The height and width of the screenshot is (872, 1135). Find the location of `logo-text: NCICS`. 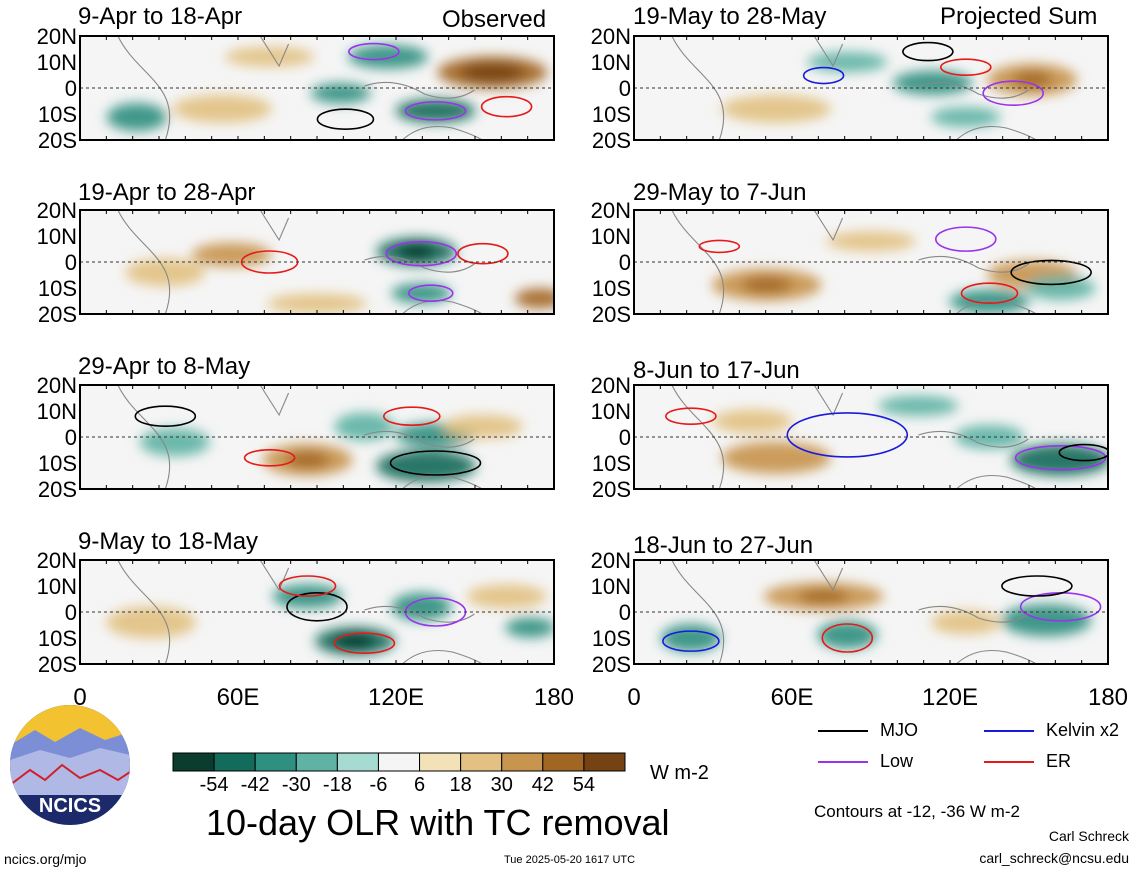

logo-text: NCICS is located at coordinates (70, 806).